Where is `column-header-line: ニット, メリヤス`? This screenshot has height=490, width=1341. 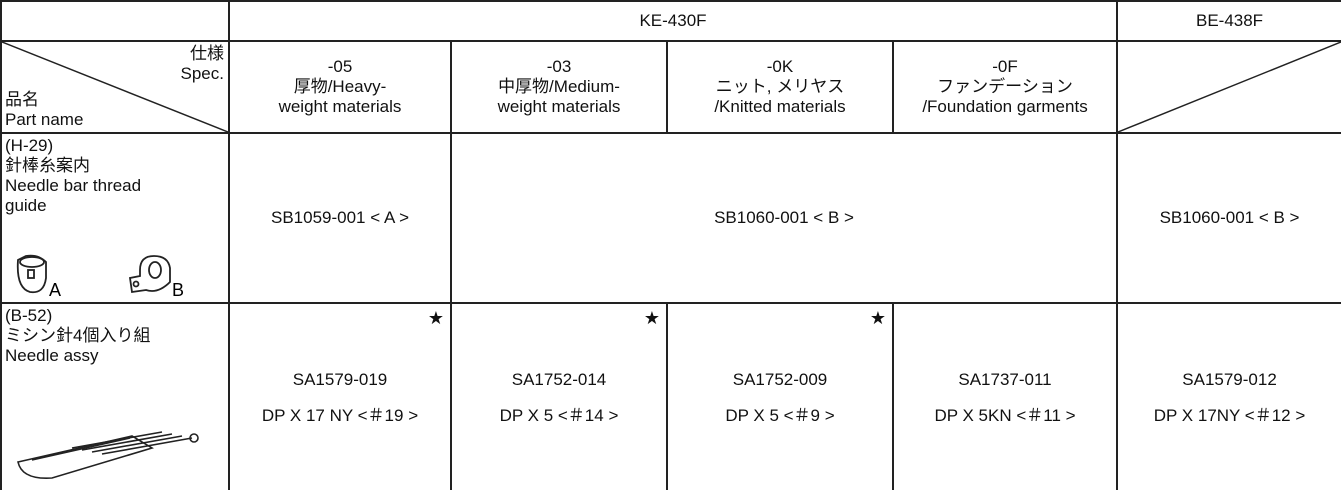 column-header-line: ニット, メリヤス is located at coordinates (780, 86).